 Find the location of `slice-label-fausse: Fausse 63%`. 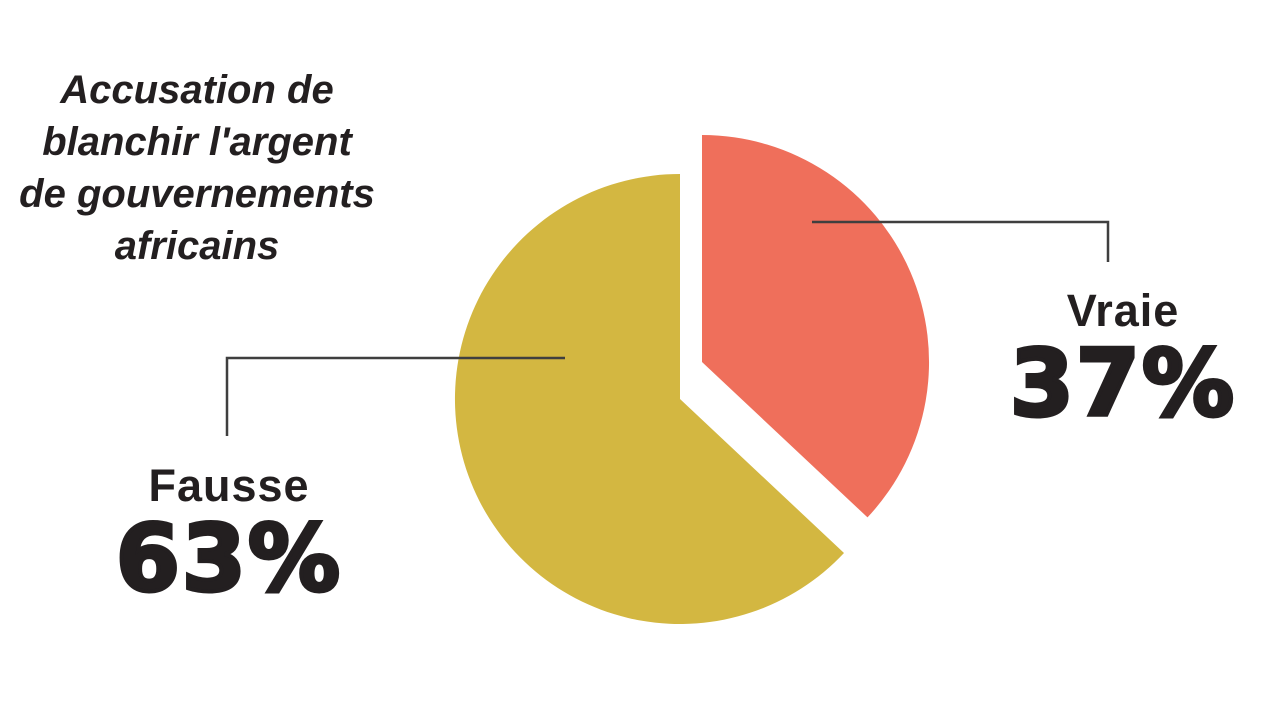

slice-label-fausse: Fausse 63% is located at coordinates (229, 536).